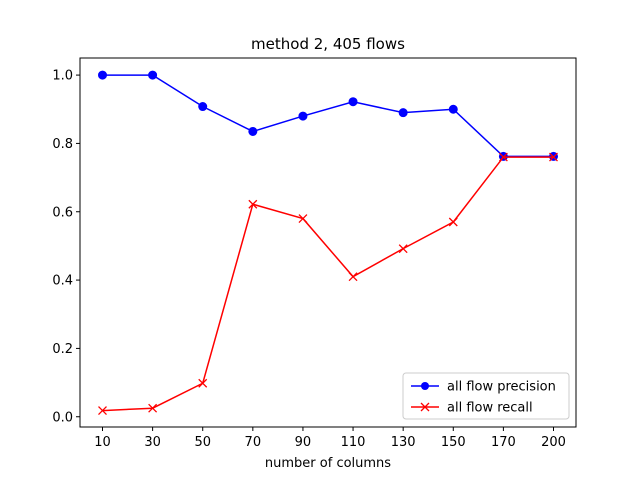 This screenshot has width=640, height=480. I want to click on y-tick-label: 1.0, so click(62, 76).